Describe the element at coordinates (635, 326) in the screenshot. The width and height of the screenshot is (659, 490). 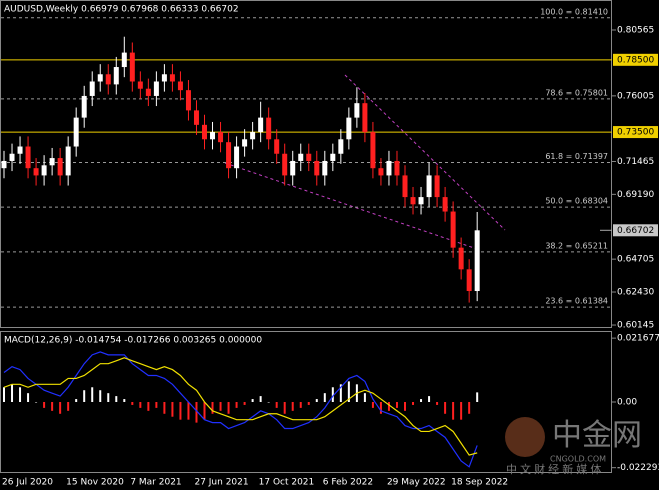
I see `y-tick-label: 0.60145` at that location.